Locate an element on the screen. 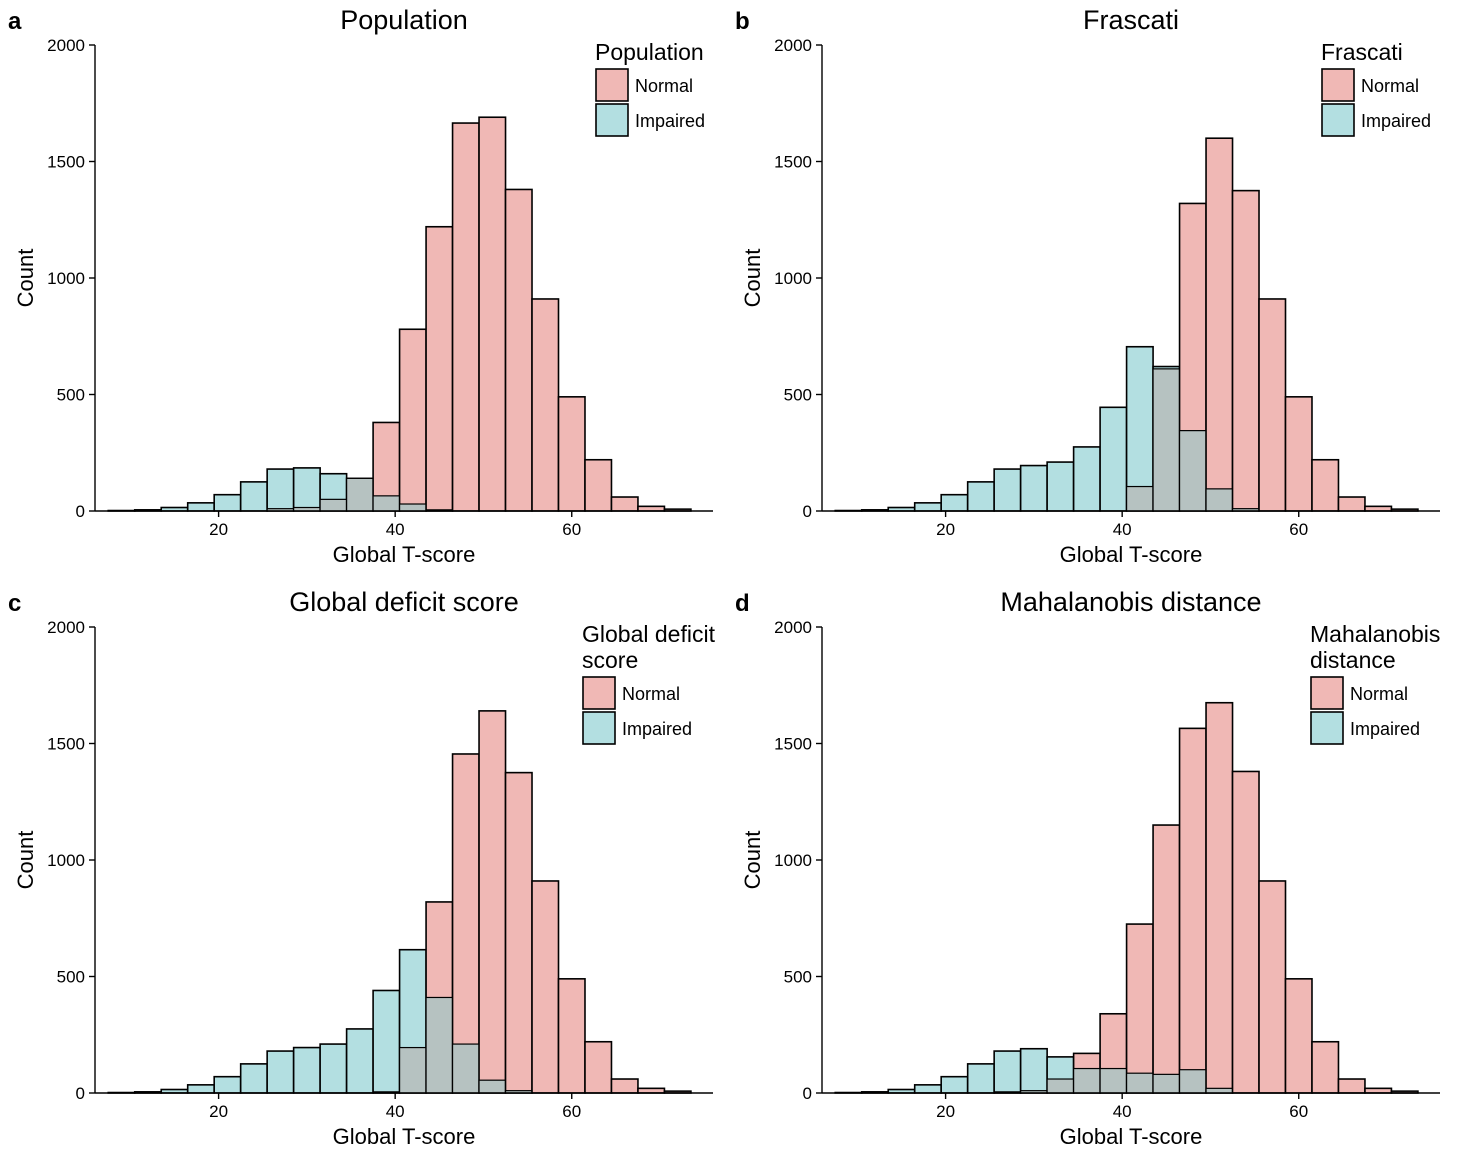 This screenshot has height=1150, width=1466. legend-title: Mahalanobis is located at coordinates (1375, 634).